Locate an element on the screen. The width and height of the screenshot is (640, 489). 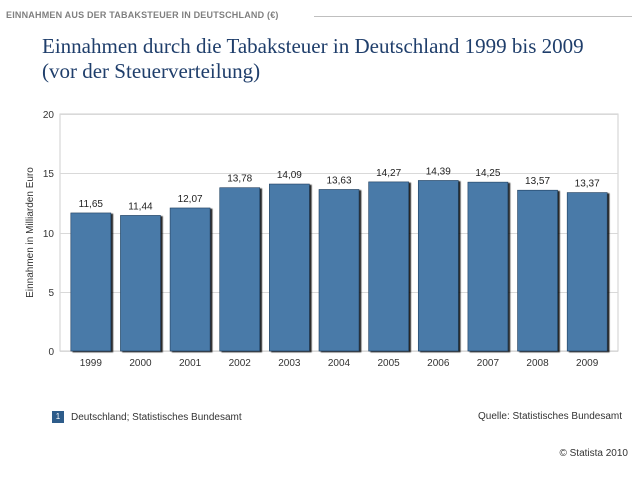
x-tick-label: 2008 is located at coordinates (537, 363).